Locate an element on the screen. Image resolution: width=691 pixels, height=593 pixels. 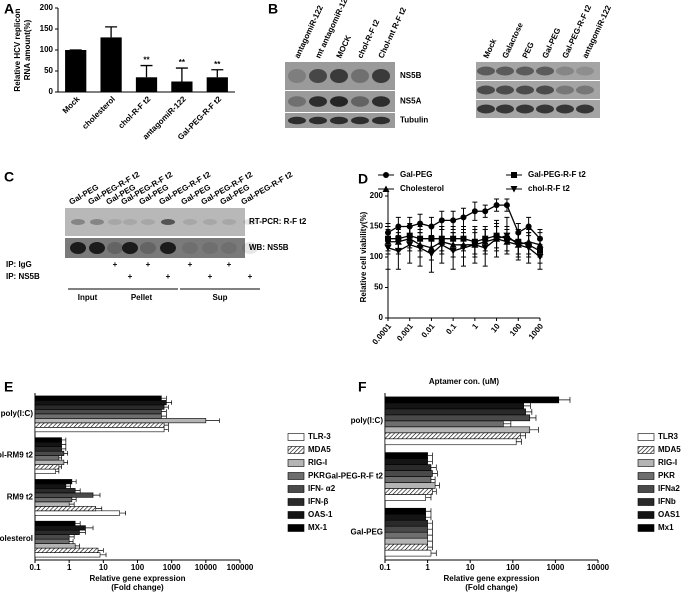
y-tick-label: cholesterol is located at coordinates (16, 538).